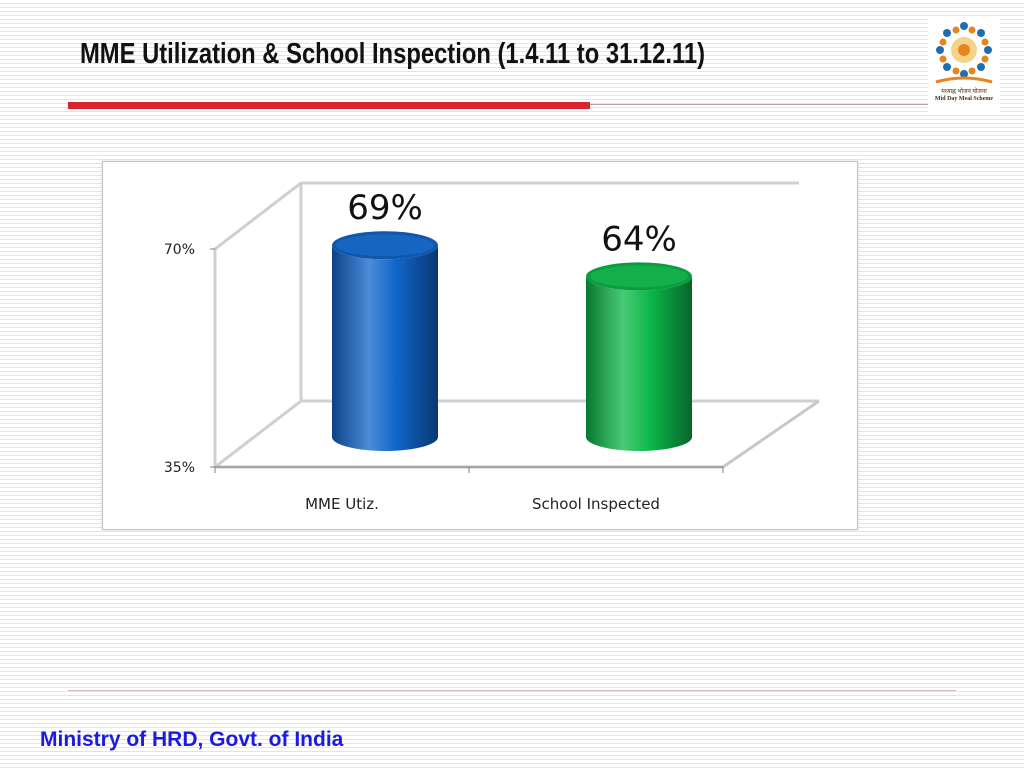 This screenshot has height=768, width=1024. Describe the element at coordinates (192, 739) in the screenshot. I see `footer-text: Ministry of HRD, Govt. of India` at that location.